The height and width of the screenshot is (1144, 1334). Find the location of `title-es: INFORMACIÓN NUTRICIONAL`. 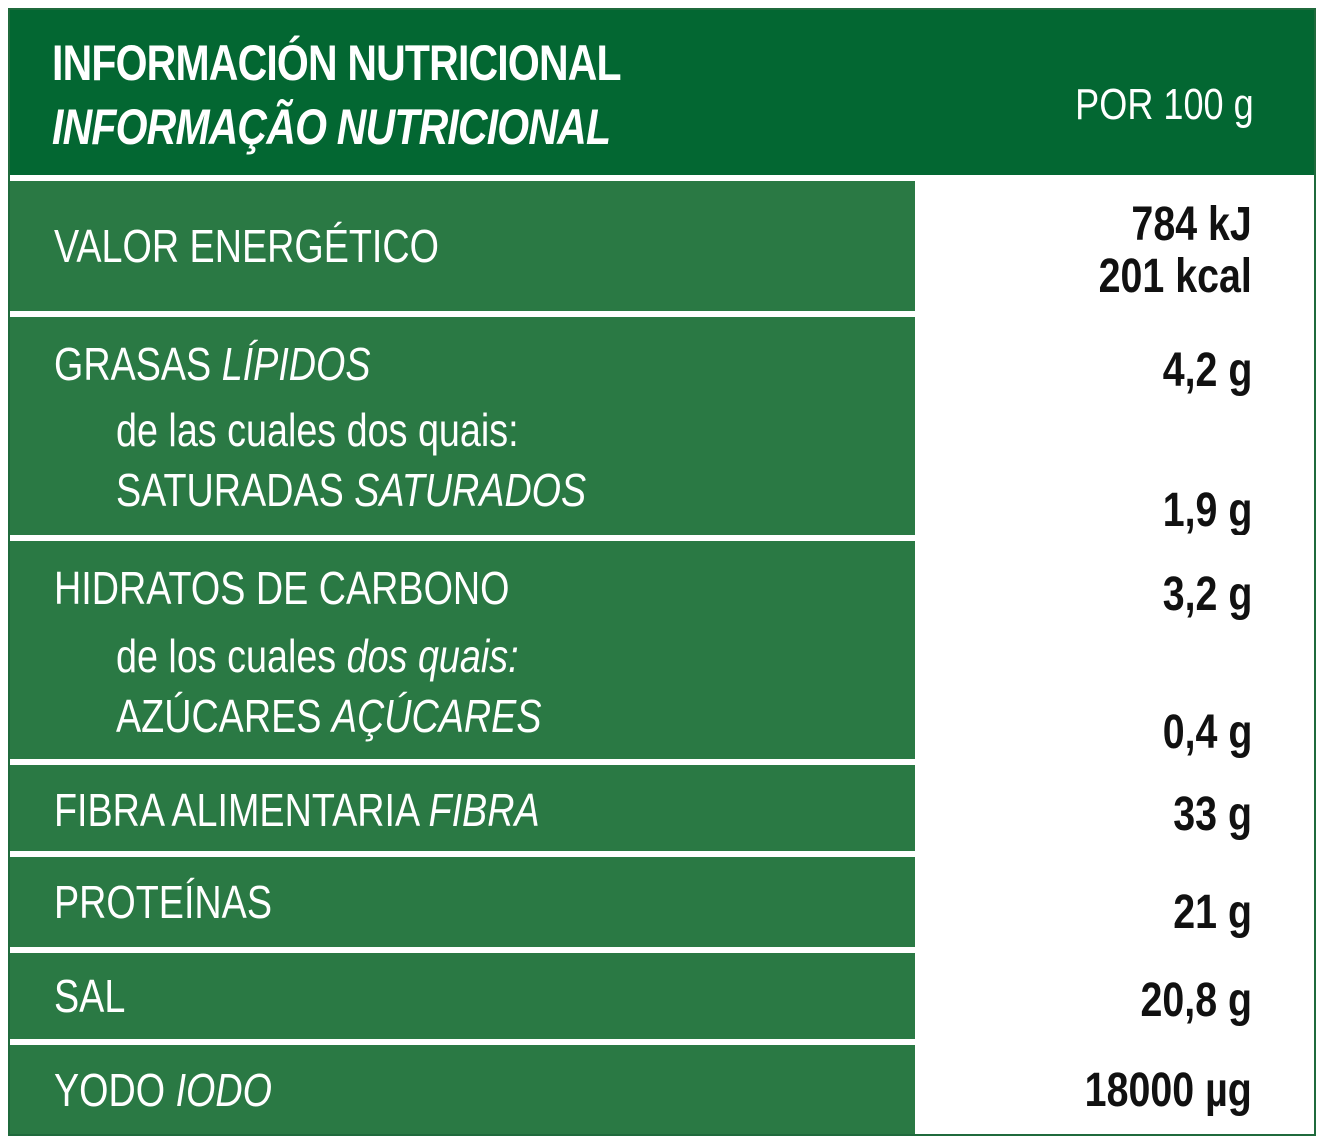

title-es: INFORMACIÓN NUTRICIONAL is located at coordinates (337, 63).